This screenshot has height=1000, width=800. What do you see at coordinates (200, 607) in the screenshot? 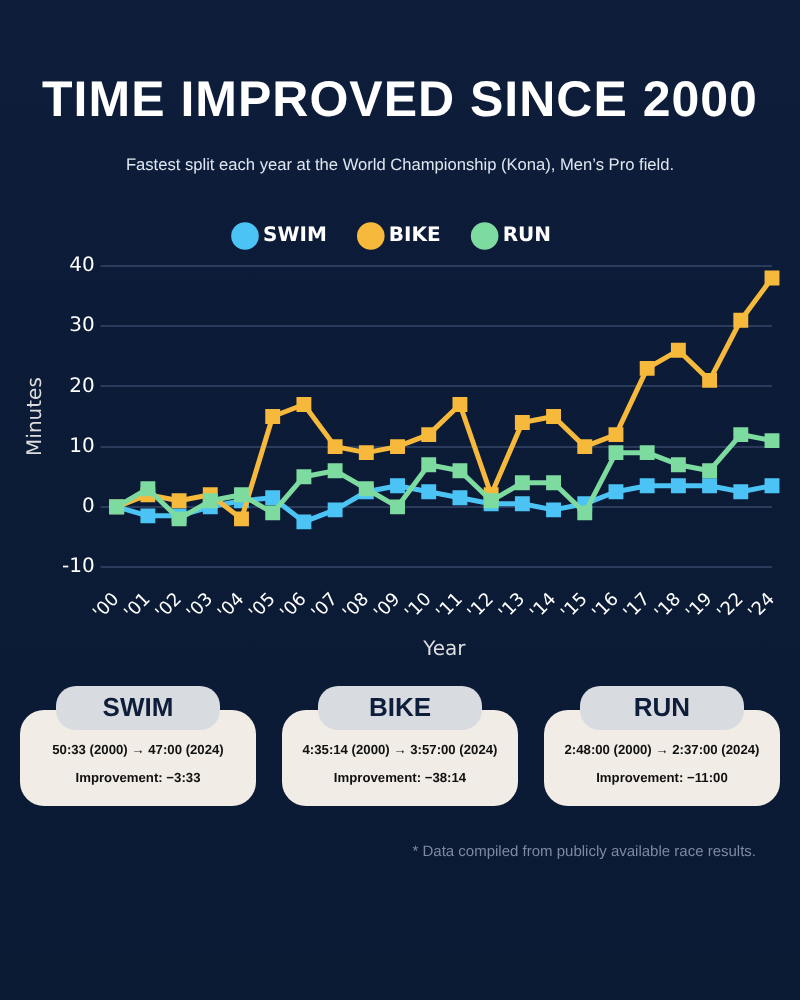
I see `x-tick-label: '03` at bounding box center [200, 607].